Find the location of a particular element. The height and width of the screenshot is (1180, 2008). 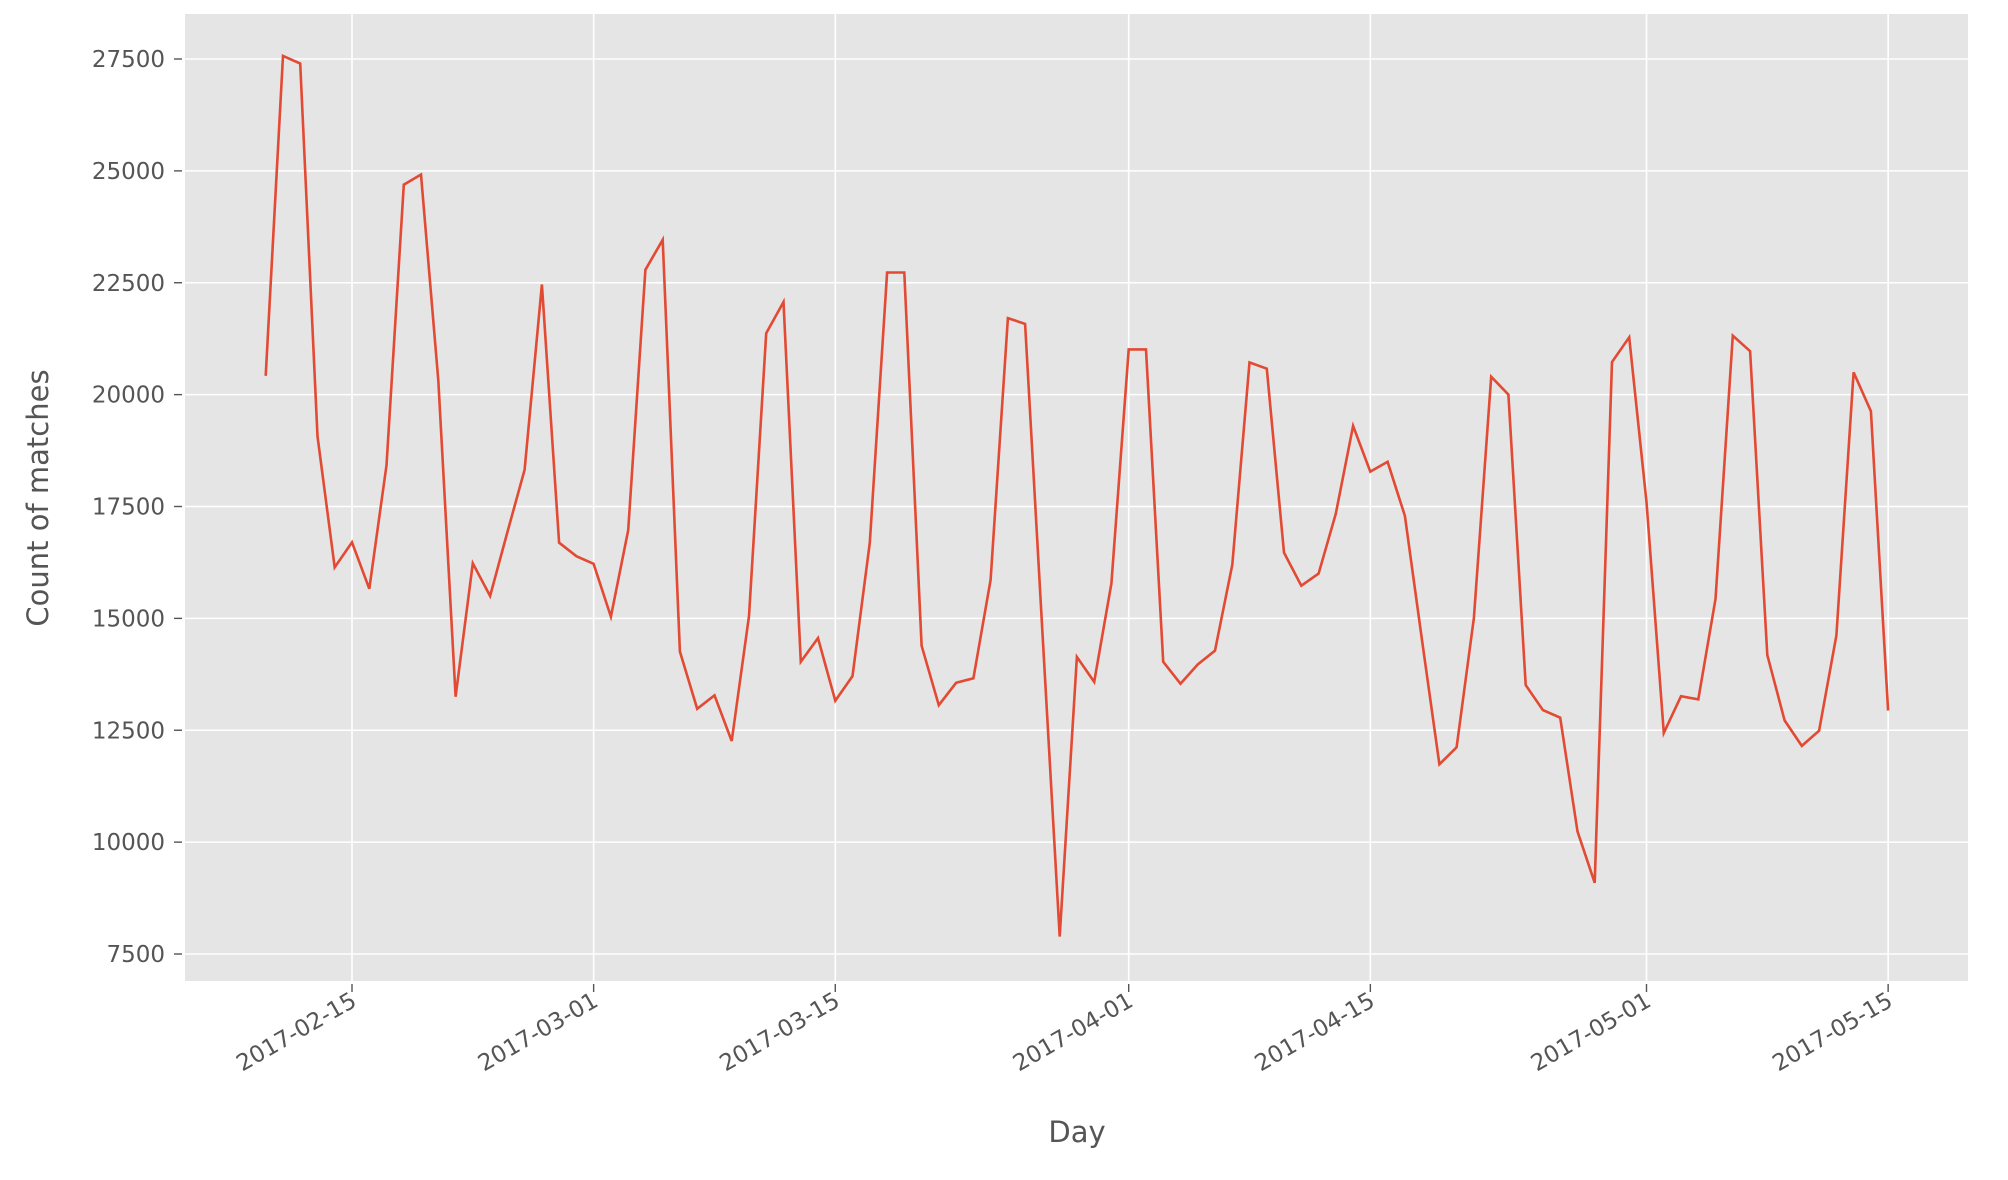

y-tick-label: 20000 is located at coordinates (128, 396).